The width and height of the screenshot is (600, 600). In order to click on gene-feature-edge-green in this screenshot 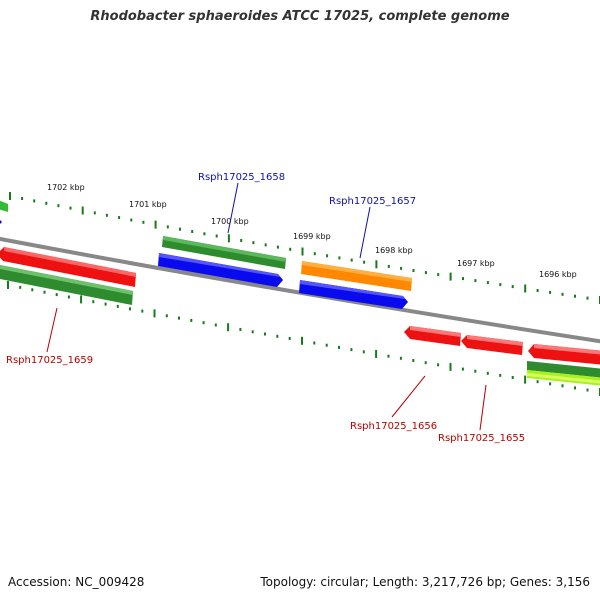, I will do `click(4, 206)`.